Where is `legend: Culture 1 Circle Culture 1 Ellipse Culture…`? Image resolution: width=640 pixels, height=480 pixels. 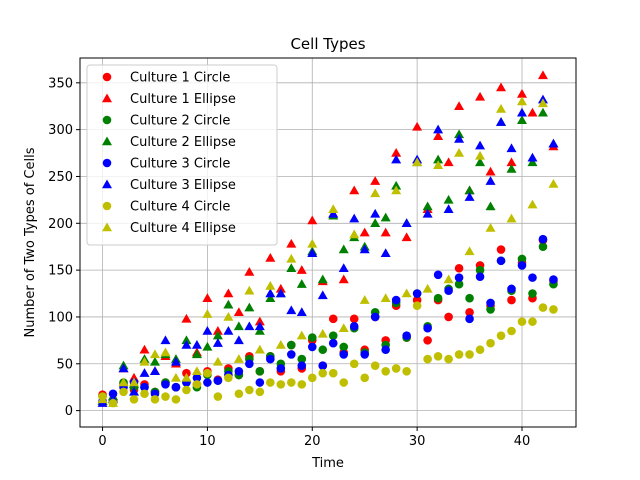
legend: Culture 1 Circle Culture 1 Ellipse Culture… is located at coordinates (182, 155).